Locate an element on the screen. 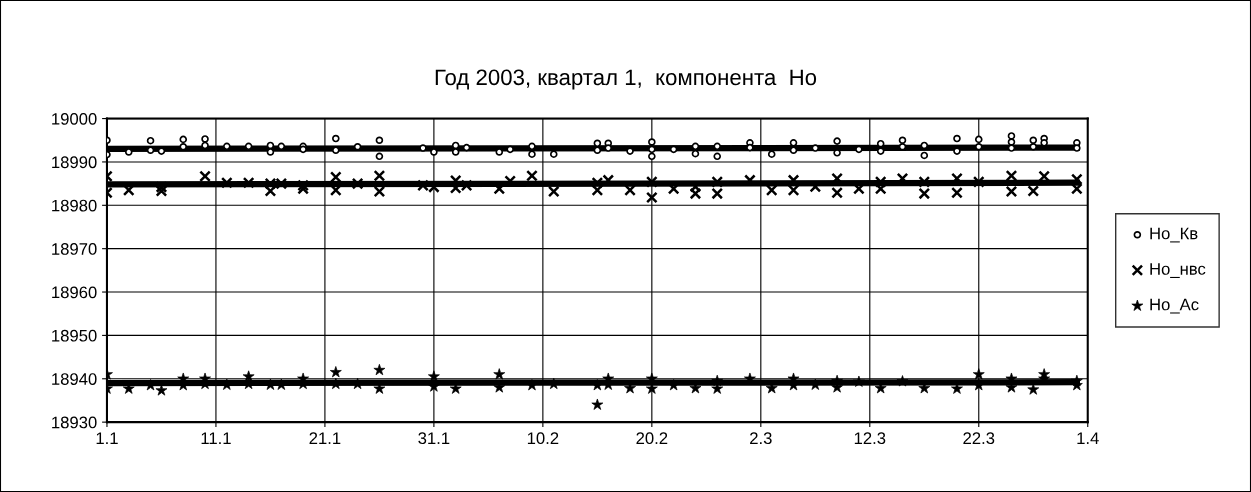 This screenshot has height=492, width=1251. legend-label: Но_нвс is located at coordinates (1178, 270).